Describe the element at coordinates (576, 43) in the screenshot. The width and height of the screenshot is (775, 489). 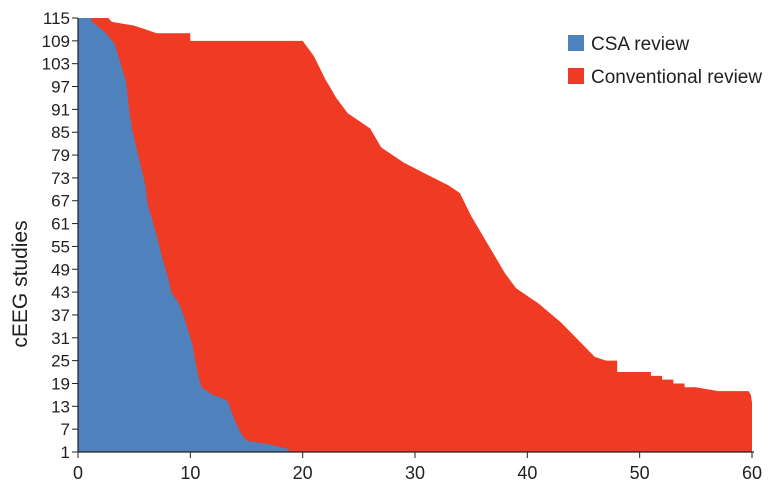
I see `legend-swatch-csa-review` at that location.